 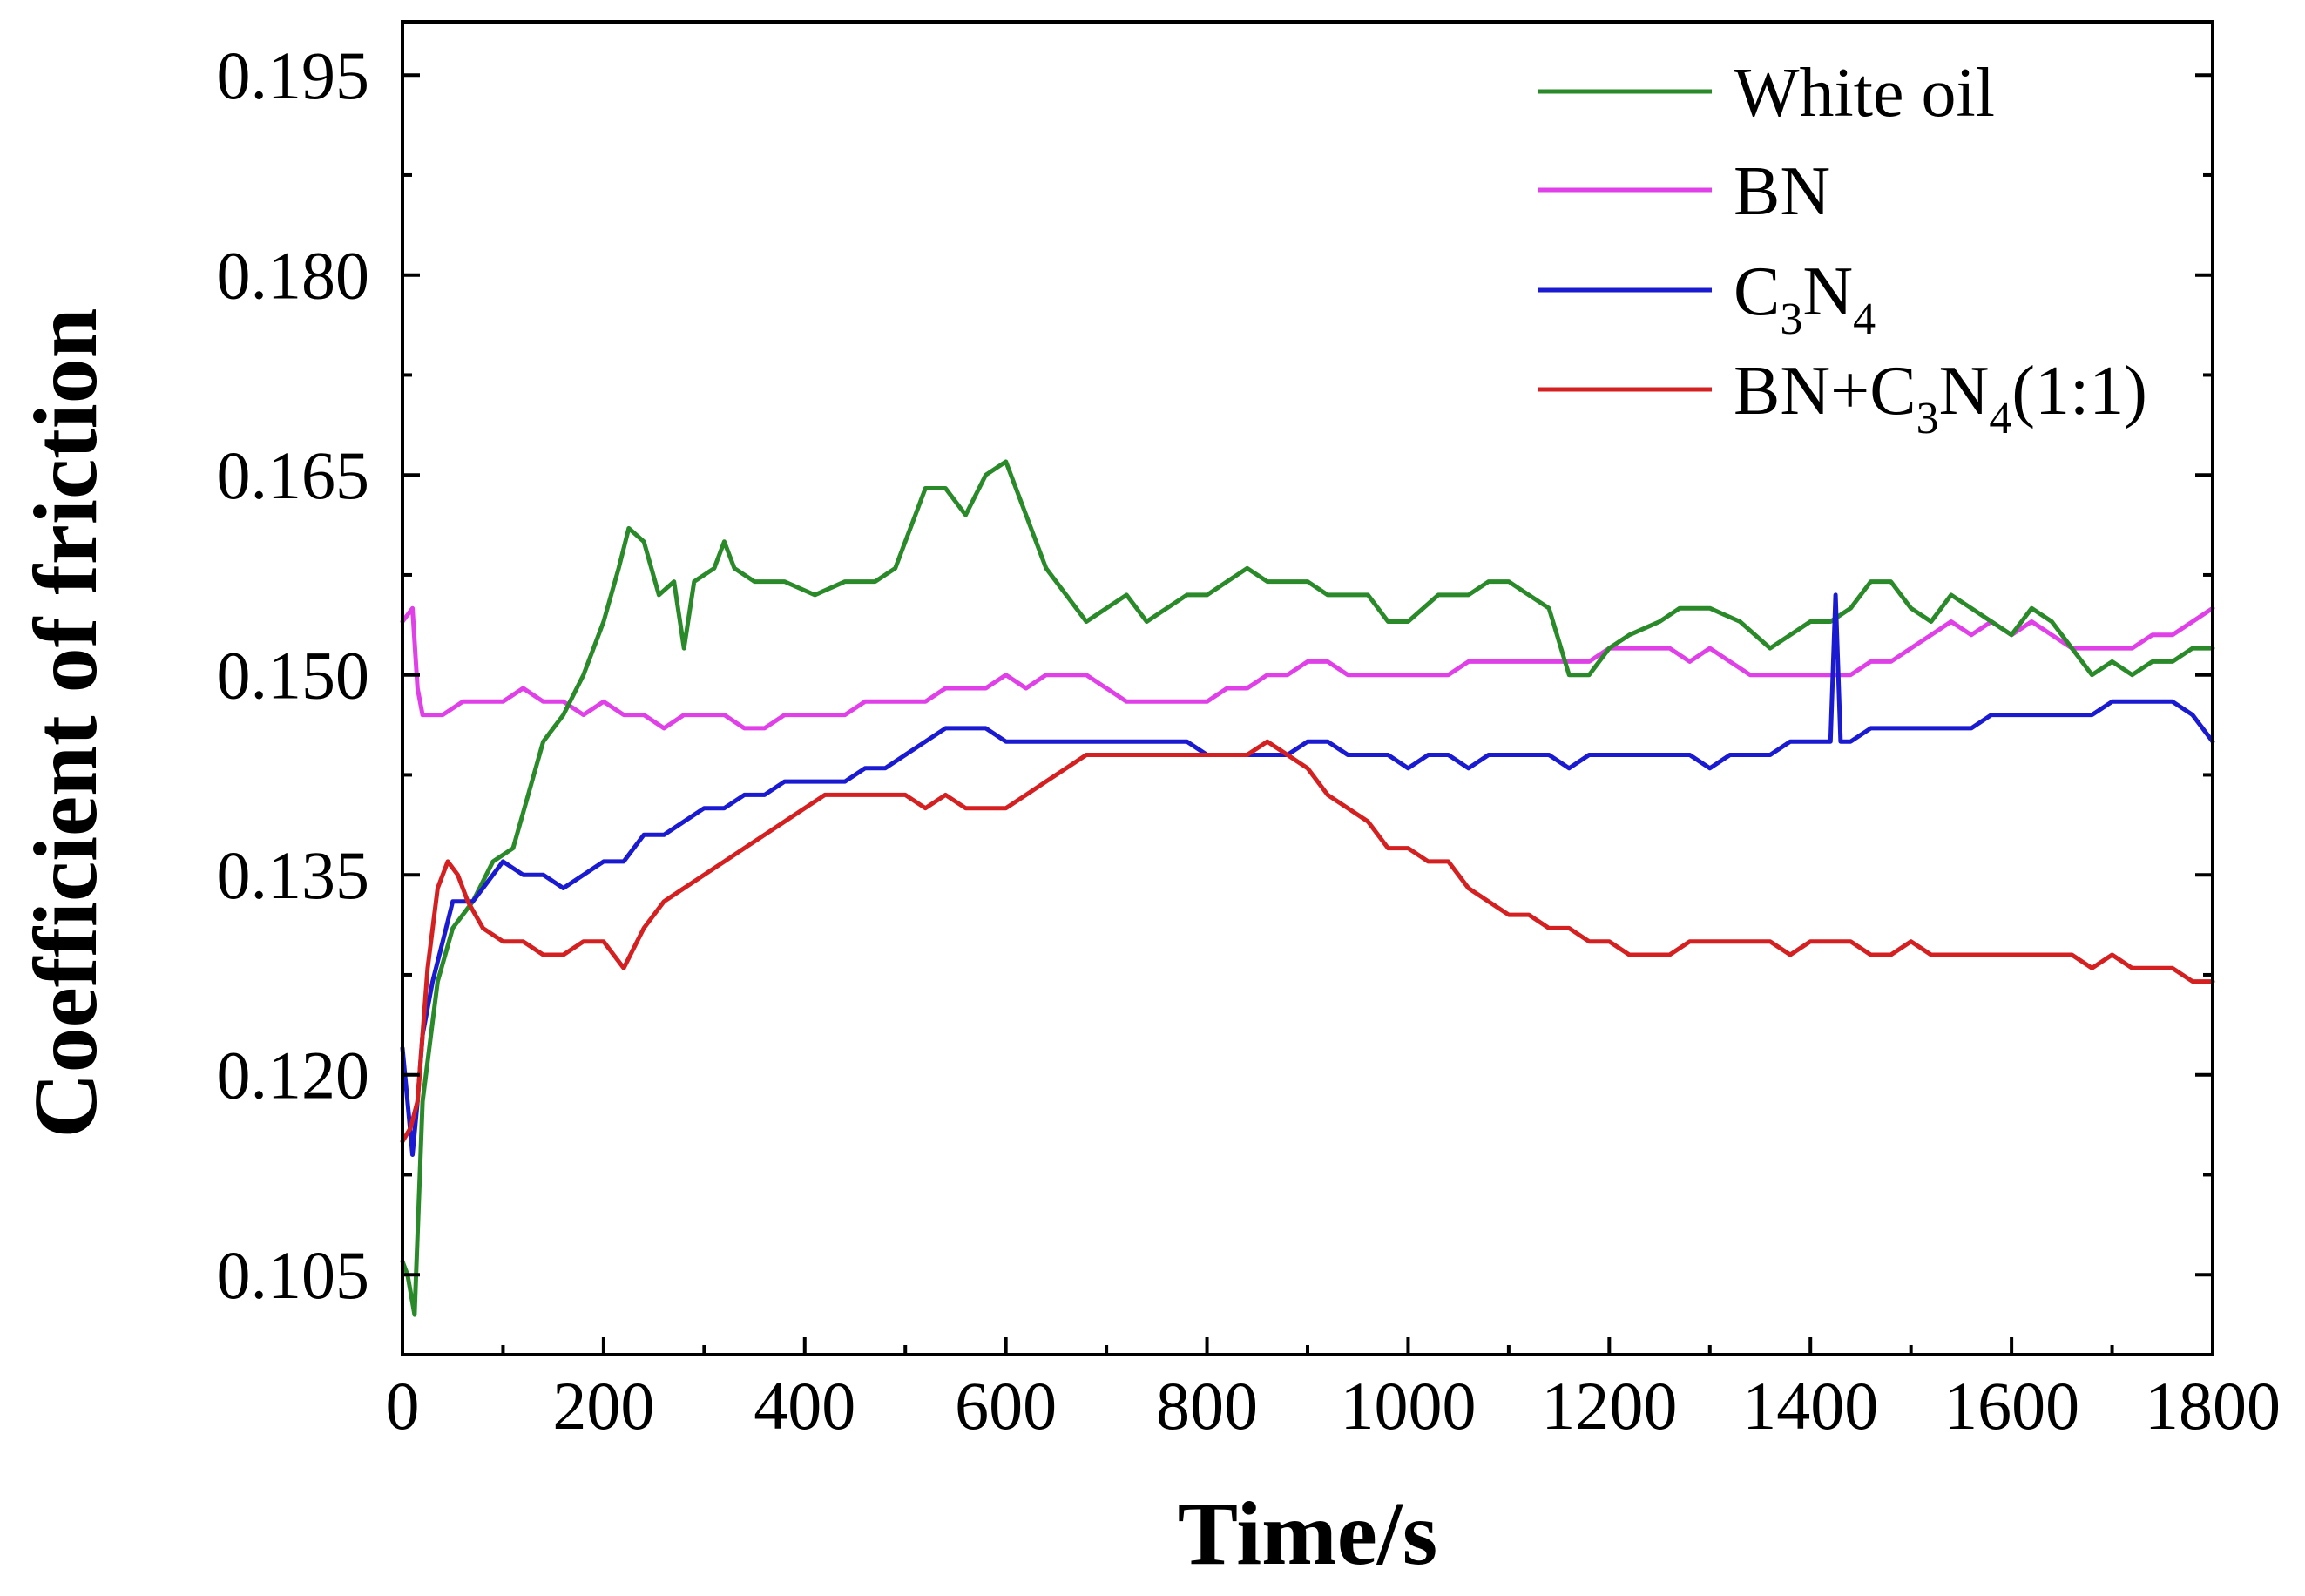 I want to click on y-axis-title: Coefficient of friction, so click(x=66, y=723).